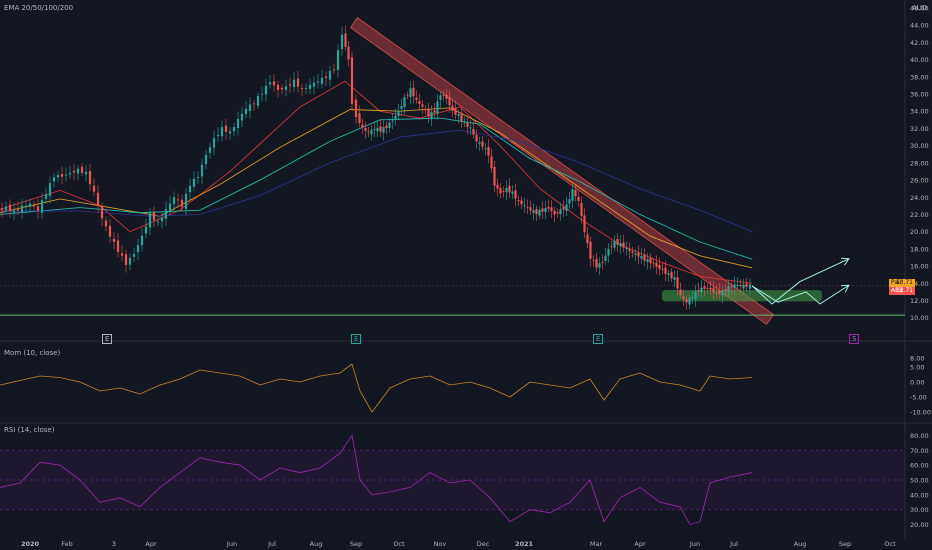 The height and width of the screenshot is (550, 932). Describe the element at coordinates (919, 495) in the screenshot. I see `rsi-tick-label: 40.00` at that location.